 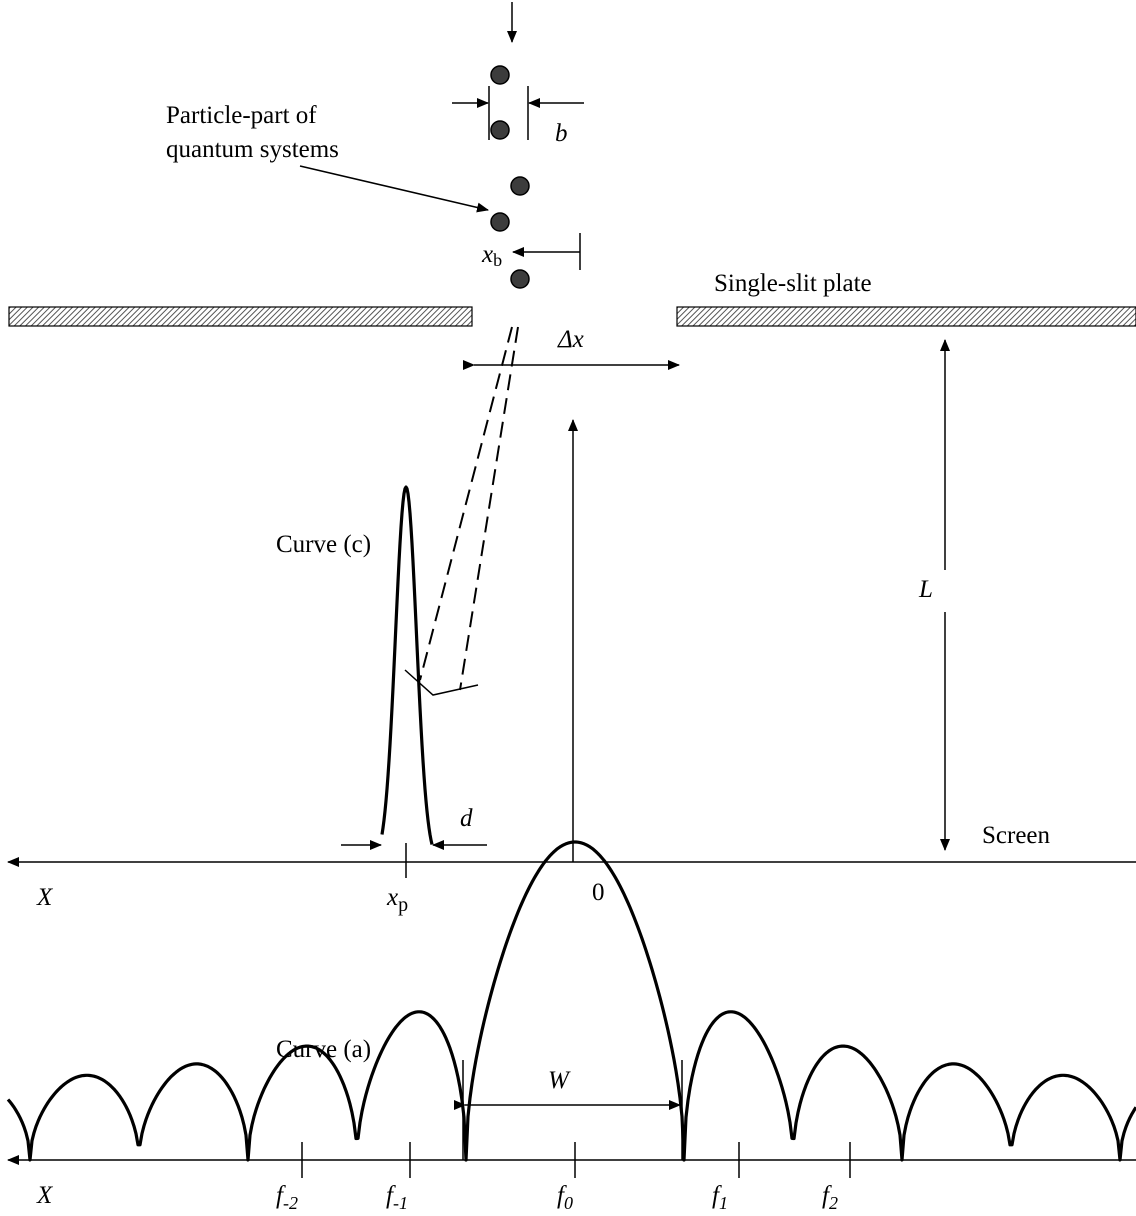 What do you see at coordinates (466, 818) in the screenshot?
I see `d-label: d` at bounding box center [466, 818].